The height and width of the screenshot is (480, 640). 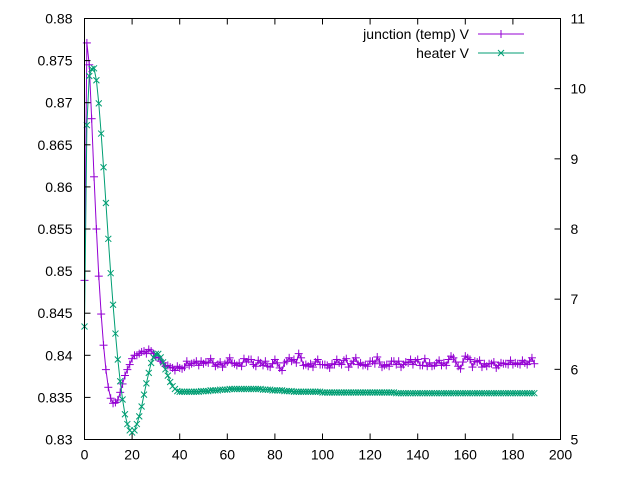 What do you see at coordinates (323, 455) in the screenshot?
I see `x-tick-label: 100` at bounding box center [323, 455].